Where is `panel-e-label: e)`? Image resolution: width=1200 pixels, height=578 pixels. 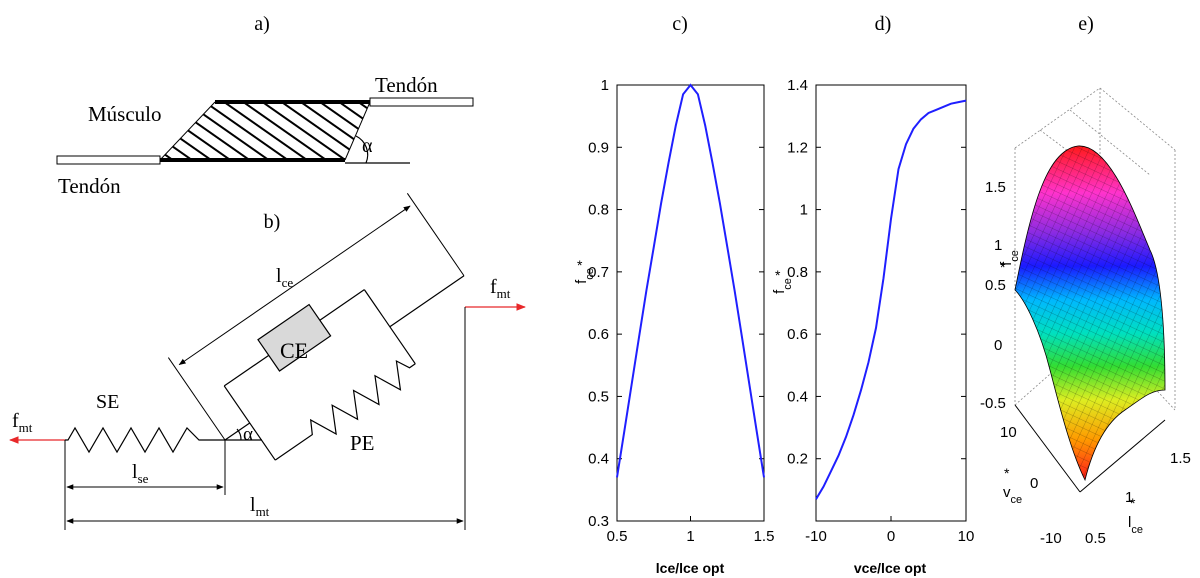 panel-e-label: e) is located at coordinates (1086, 24).